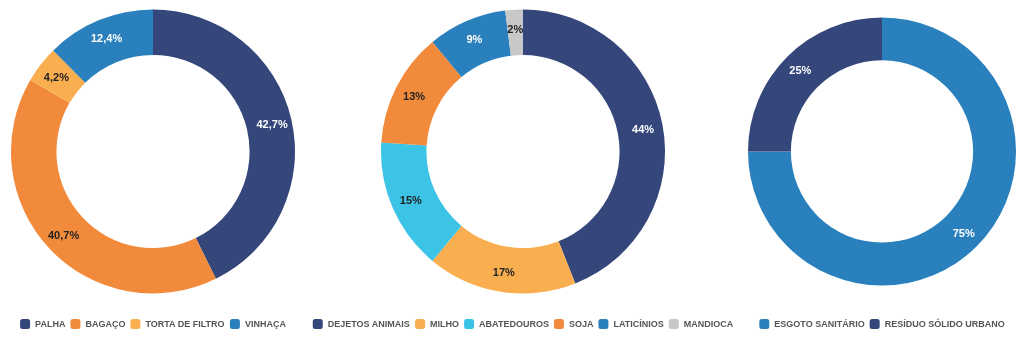 The height and width of the screenshot is (344, 1024). Describe the element at coordinates (272, 123) in the screenshot. I see `data-label: 42,7%` at that location.